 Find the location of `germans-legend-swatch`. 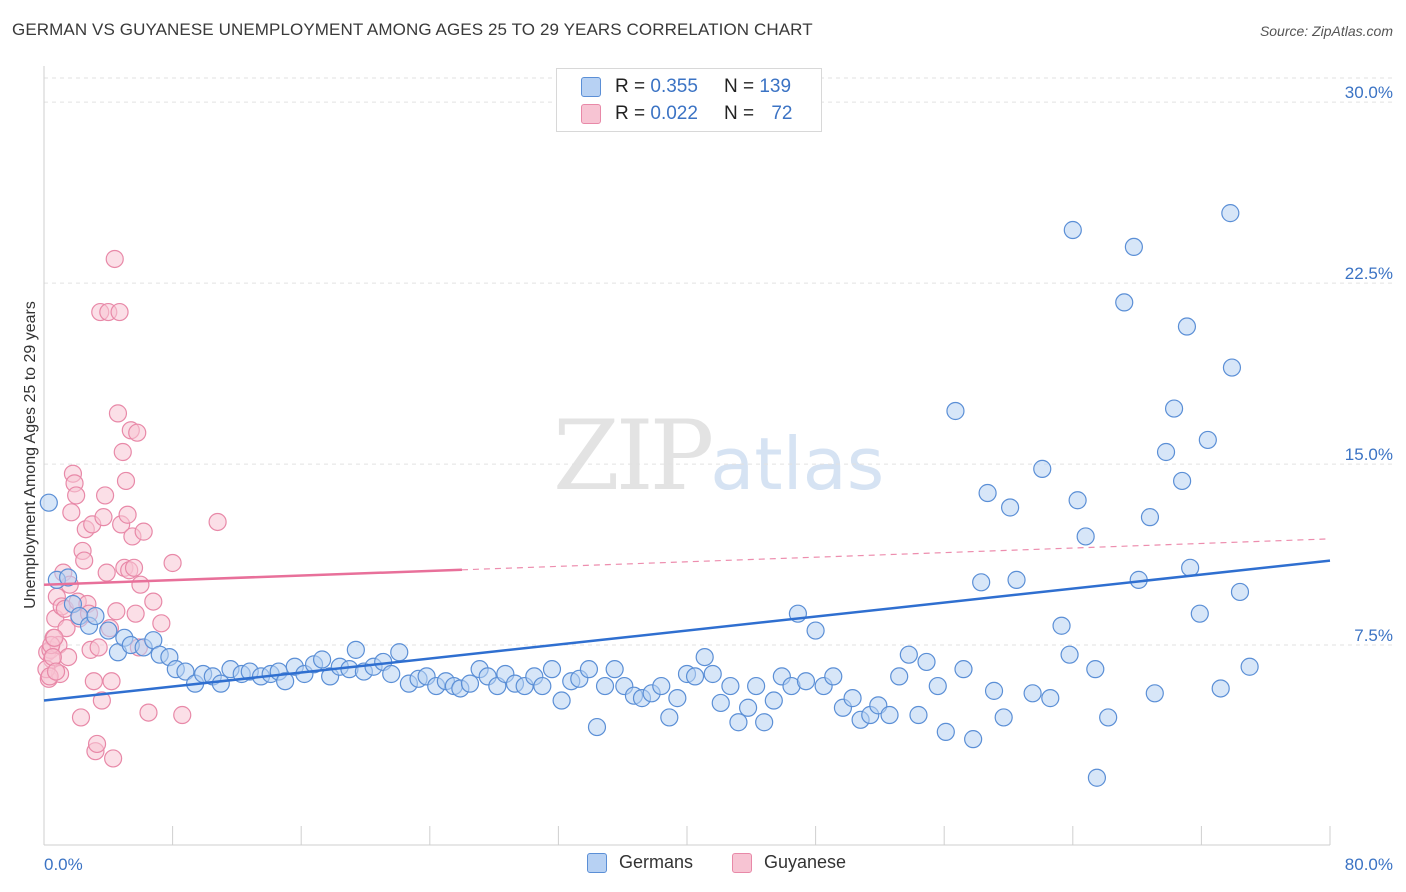

germans-legend-swatch is located at coordinates (597, 862).